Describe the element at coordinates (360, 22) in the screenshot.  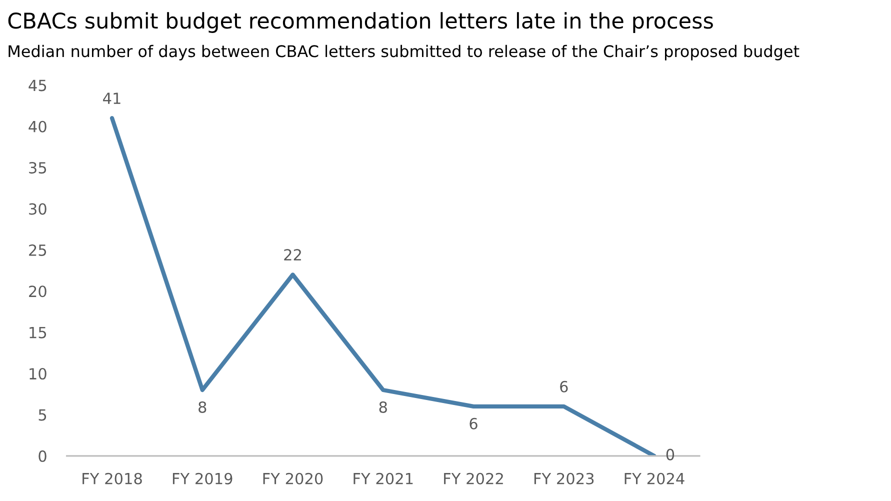
I see `chart-title: CBACs submit budget recommendation letters late in the process` at that location.